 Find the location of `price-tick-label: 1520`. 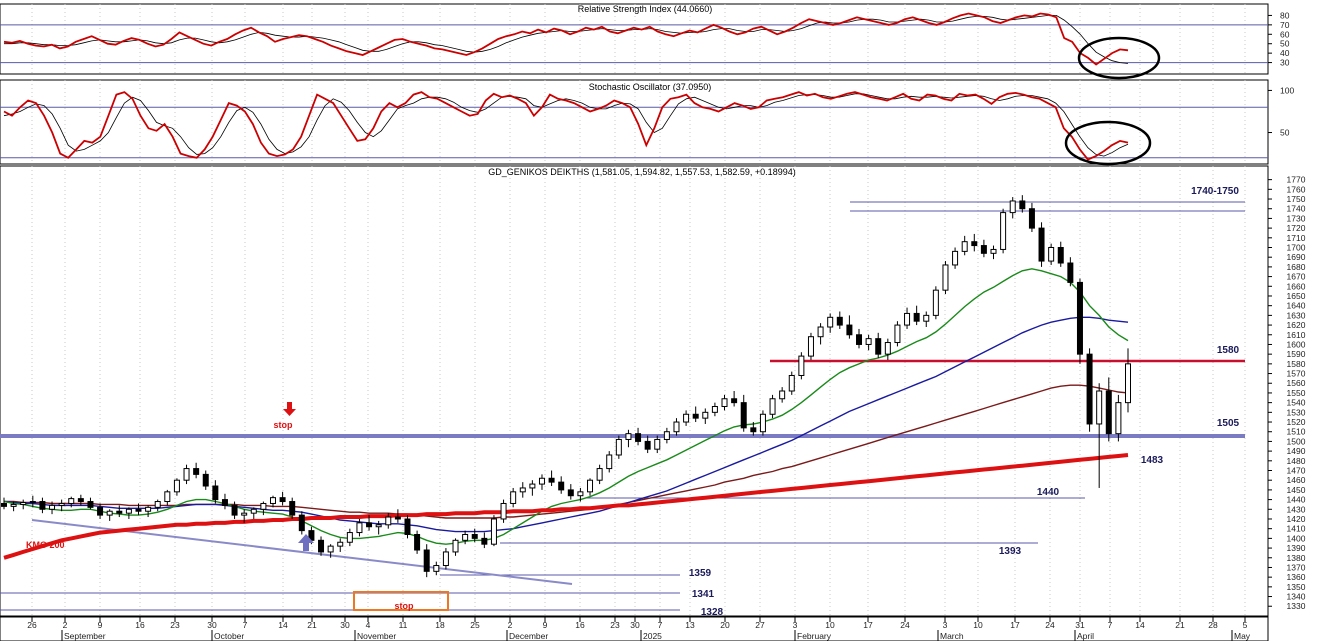

price-tick-label: 1520 is located at coordinates (1296, 422).